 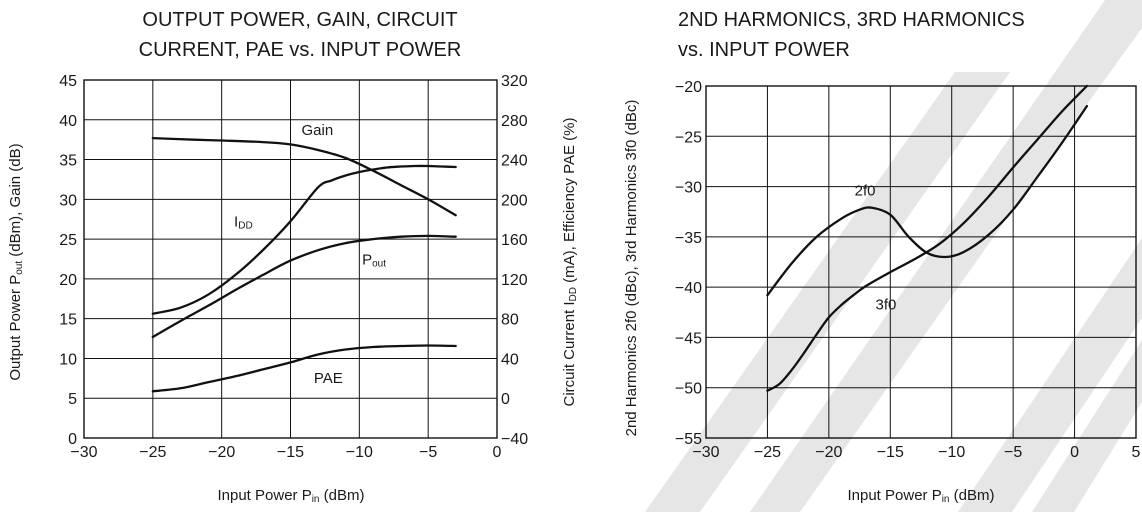 I want to click on chart-left-series-gain-line, so click(x=304, y=176).